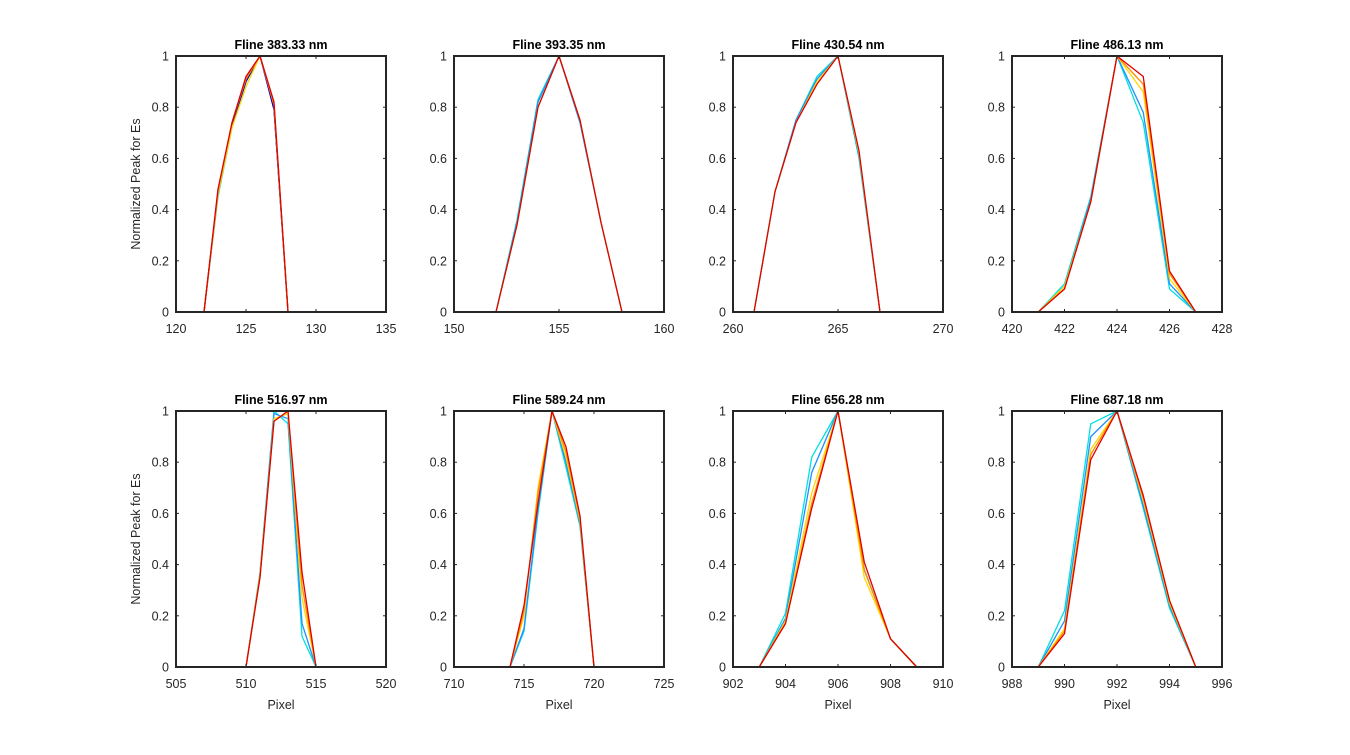 The height and width of the screenshot is (755, 1350). Describe the element at coordinates (454, 329) in the screenshot. I see `x-tick-label: 150` at that location.